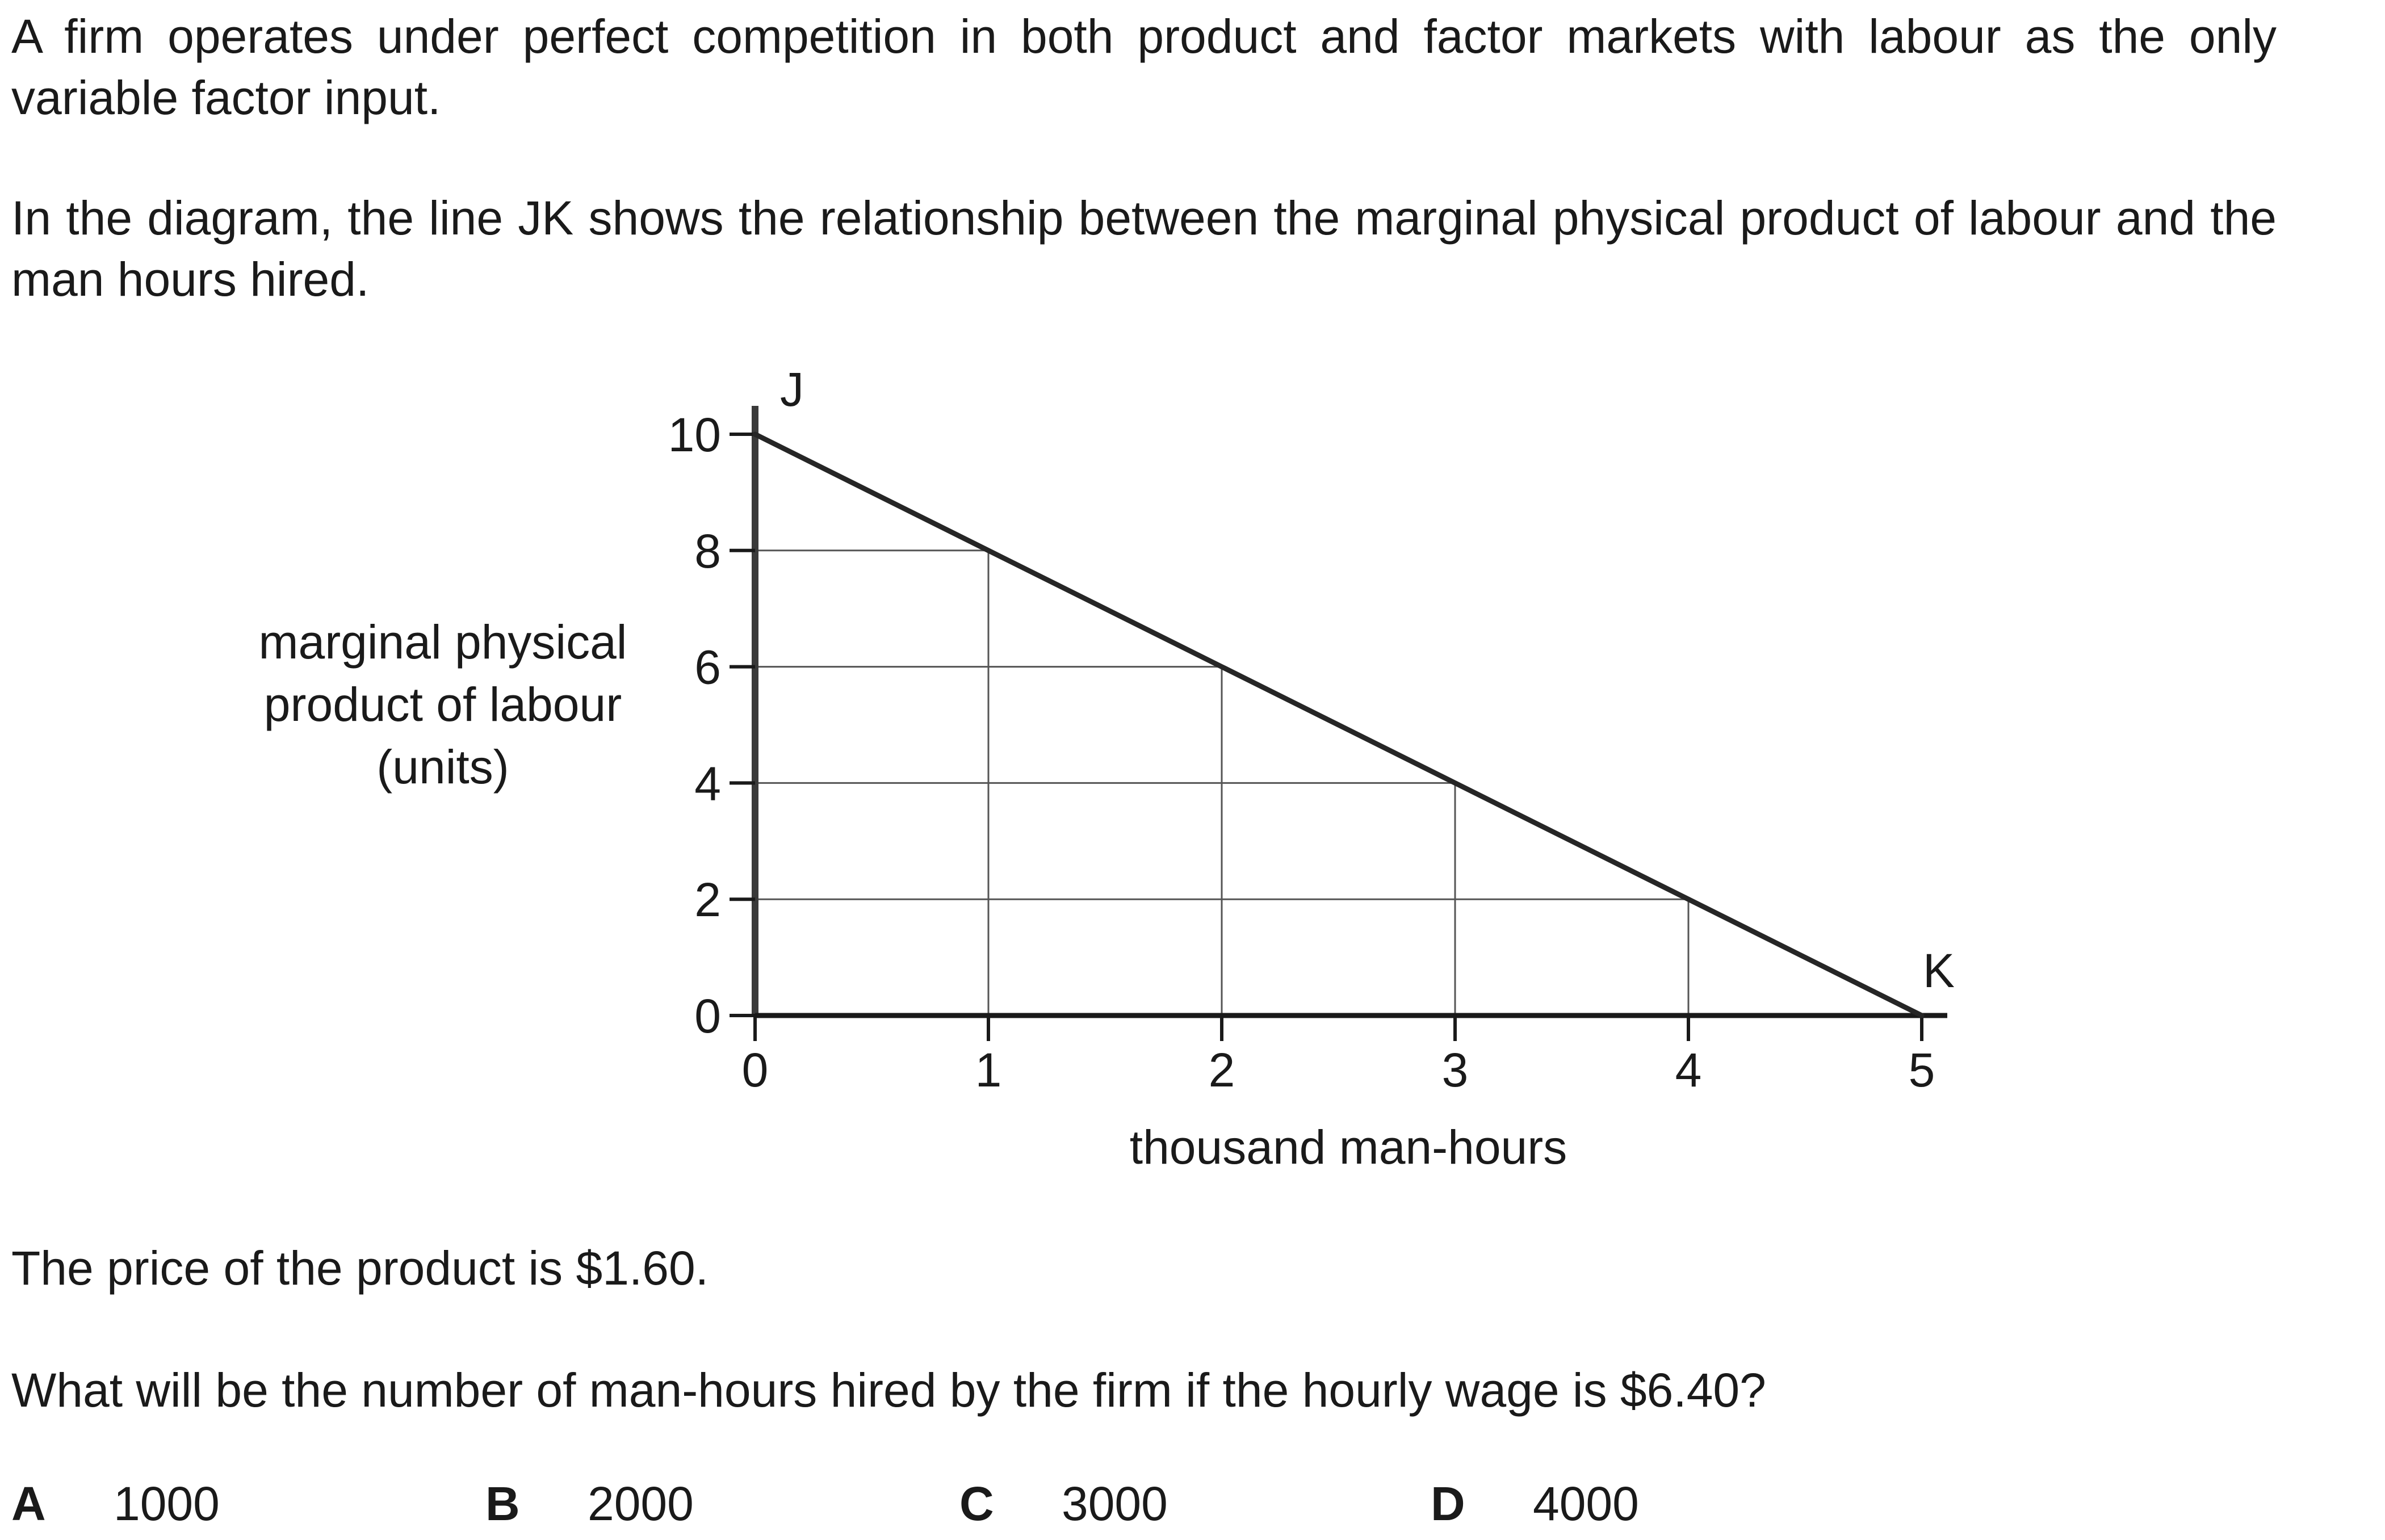 The width and height of the screenshot is (2385, 1540). I want to click on option-c-text: 3000, so click(1115, 1503).